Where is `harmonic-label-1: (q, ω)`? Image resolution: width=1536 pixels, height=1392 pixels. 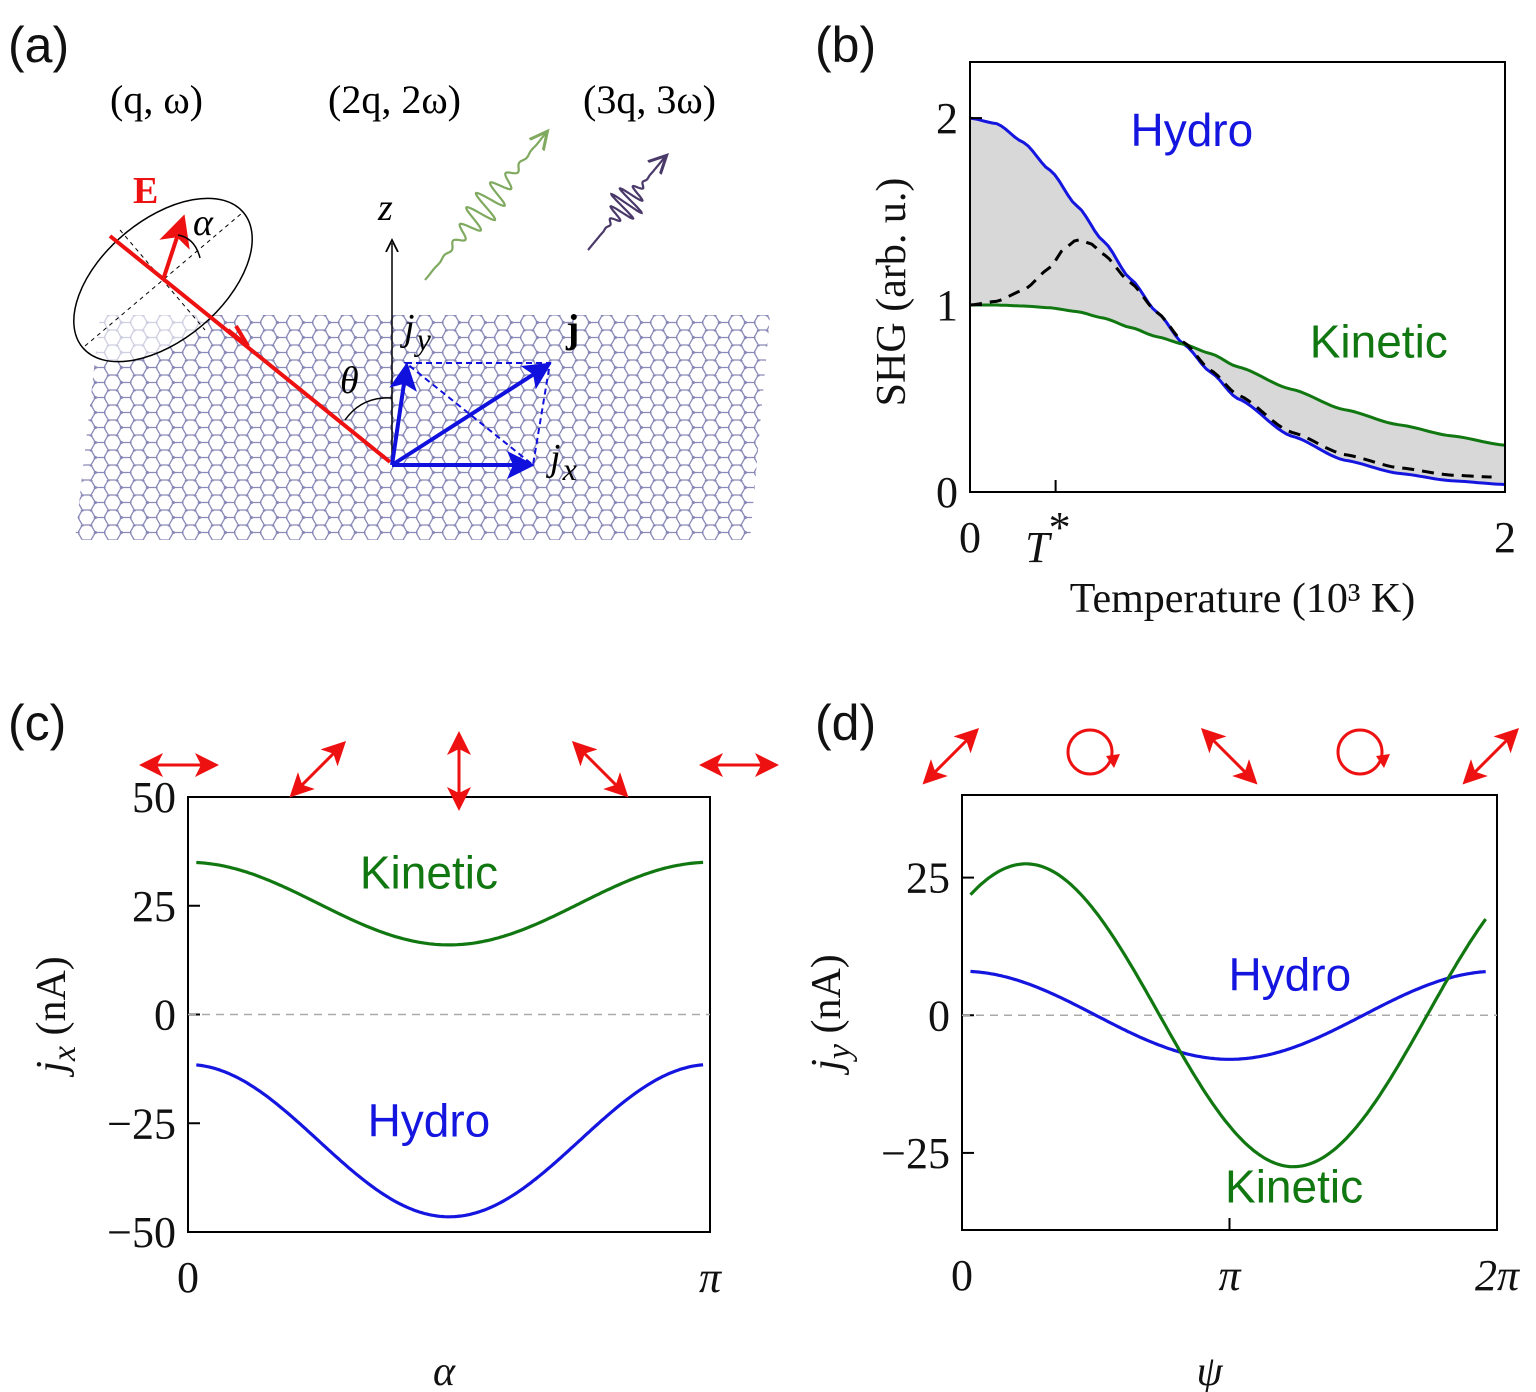
harmonic-label-1: (q, ω) is located at coordinates (156, 99).